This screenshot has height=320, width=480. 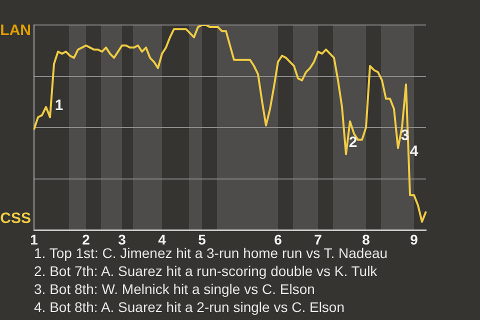 I want to click on x-tick-label: 3, so click(x=122, y=239).